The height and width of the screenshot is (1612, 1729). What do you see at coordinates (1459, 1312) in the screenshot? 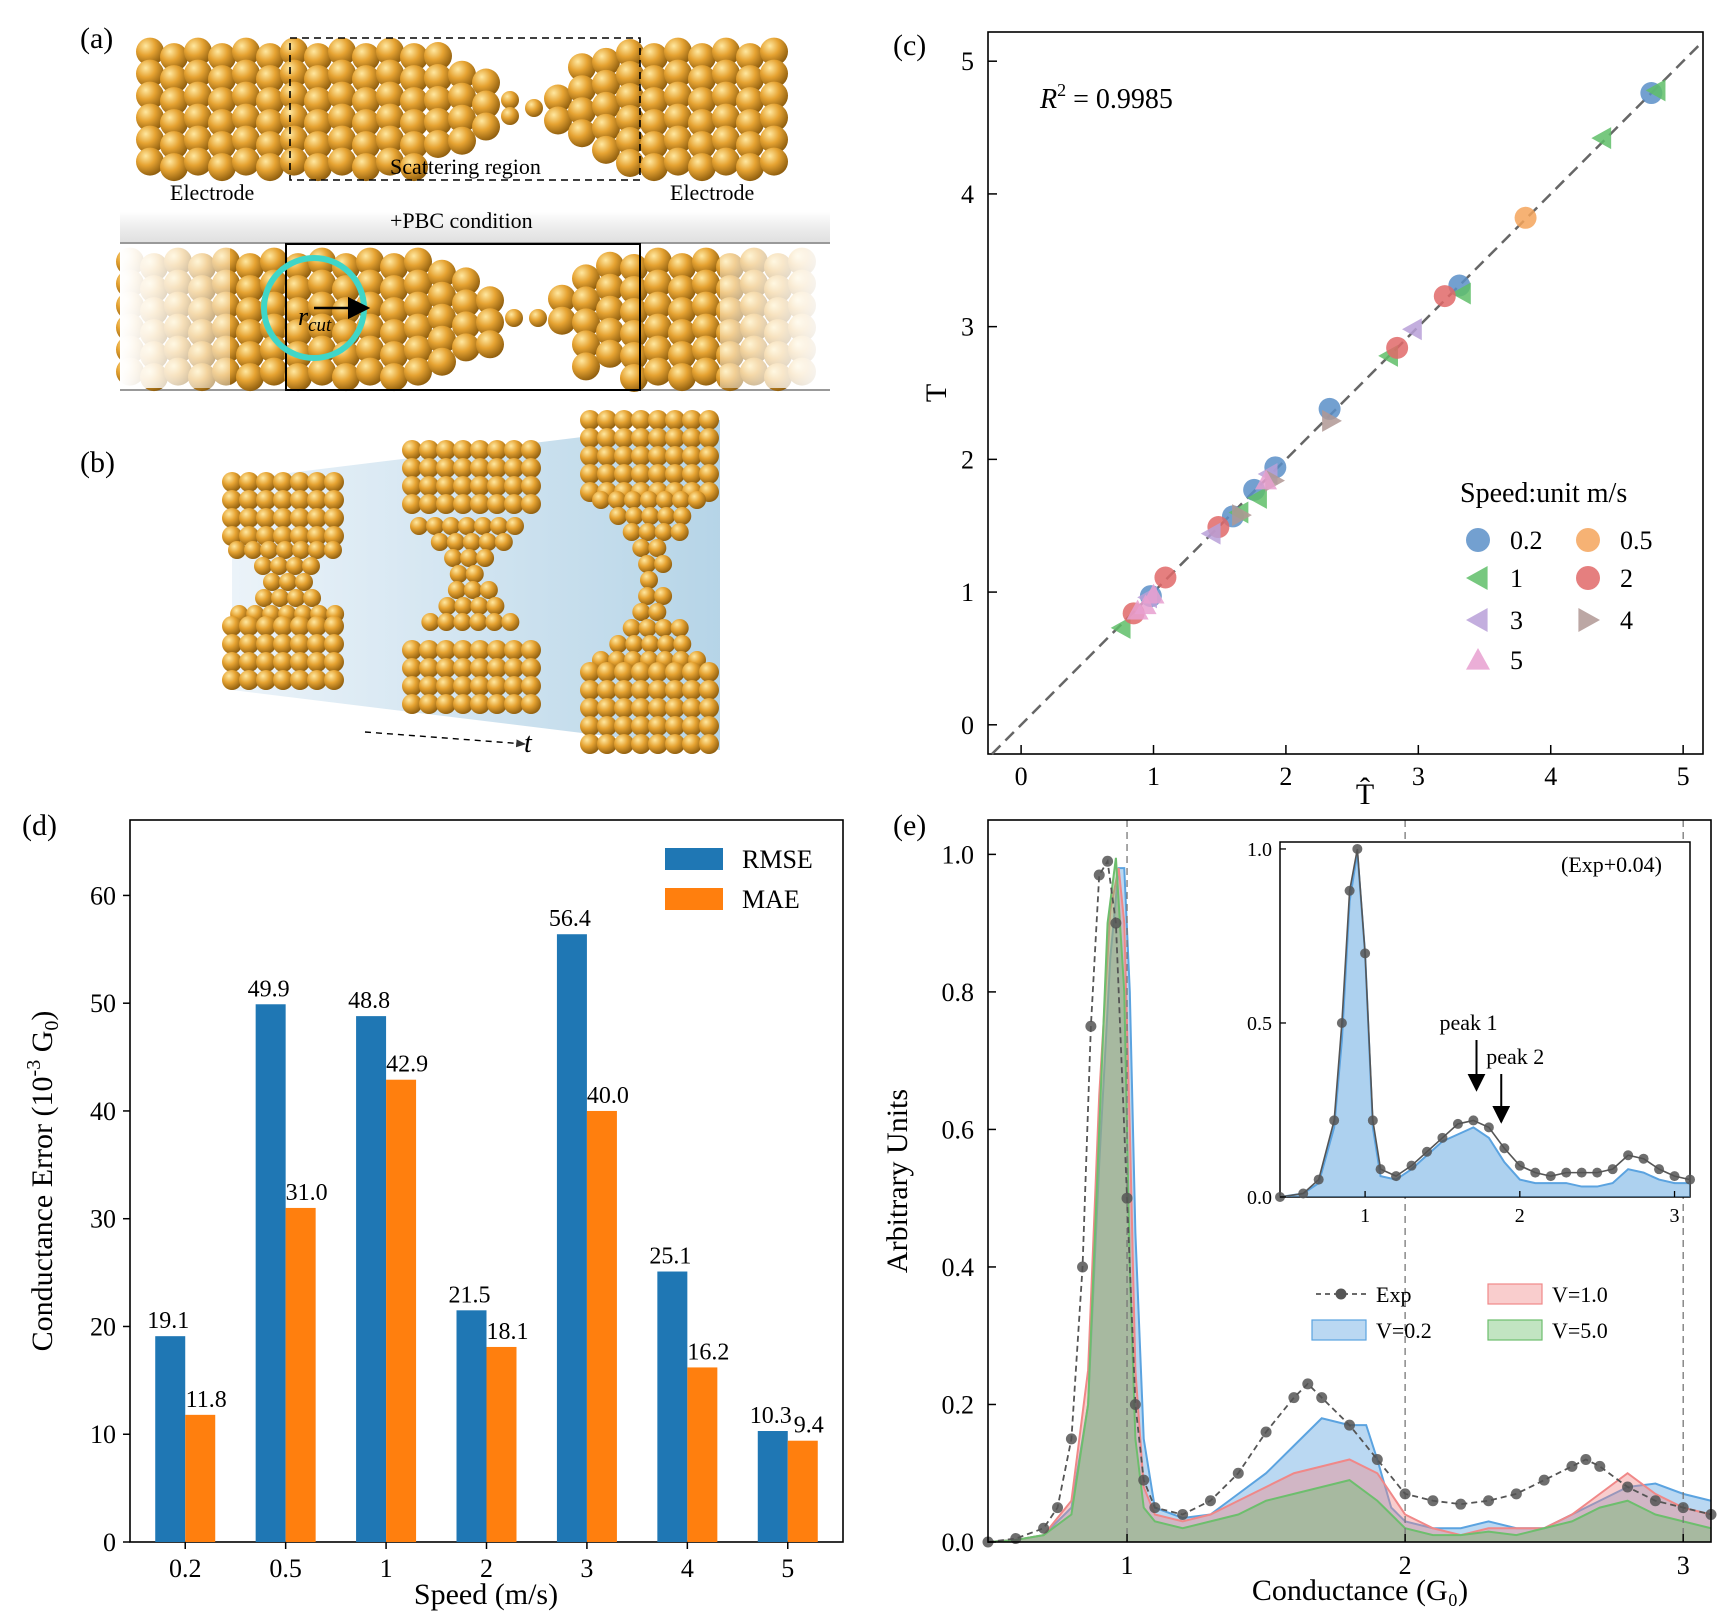
I see `legend-e: Exp V=0.2 V=1.0 V=5.0` at bounding box center [1459, 1312].